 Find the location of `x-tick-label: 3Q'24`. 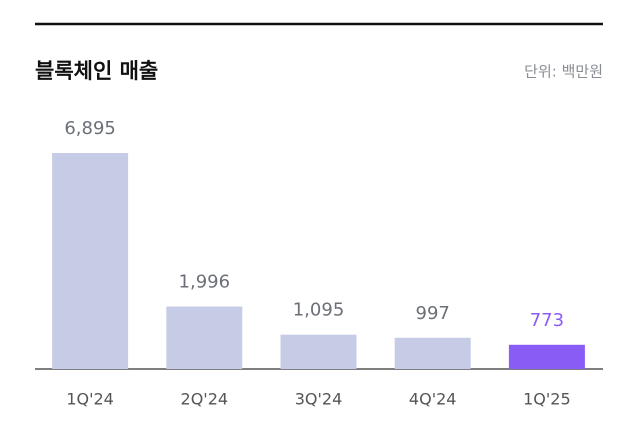

x-tick-label: 3Q'24 is located at coordinates (319, 399).